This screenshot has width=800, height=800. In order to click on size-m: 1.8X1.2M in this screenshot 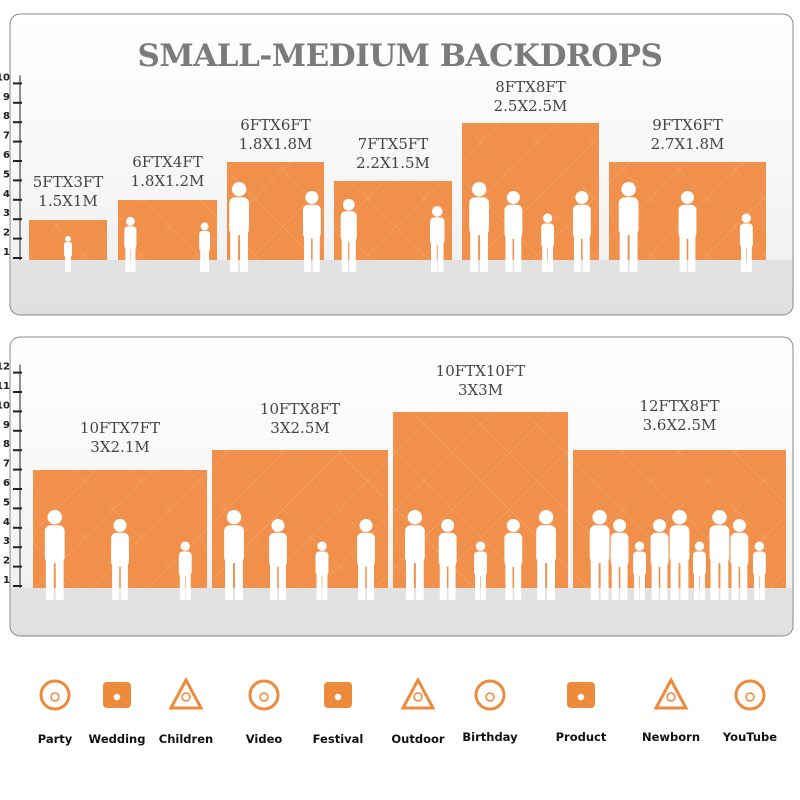, I will do `click(168, 181)`.